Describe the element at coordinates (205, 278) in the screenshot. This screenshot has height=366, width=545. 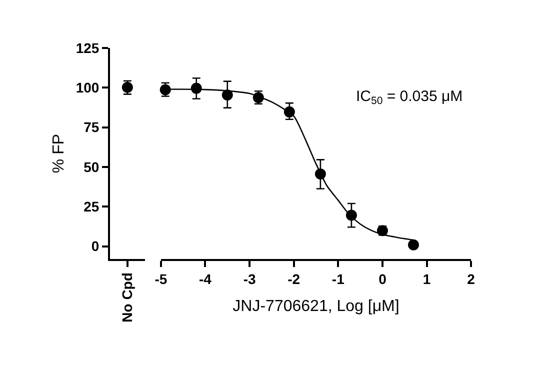
I see `x-tick-label: -4` at that location.